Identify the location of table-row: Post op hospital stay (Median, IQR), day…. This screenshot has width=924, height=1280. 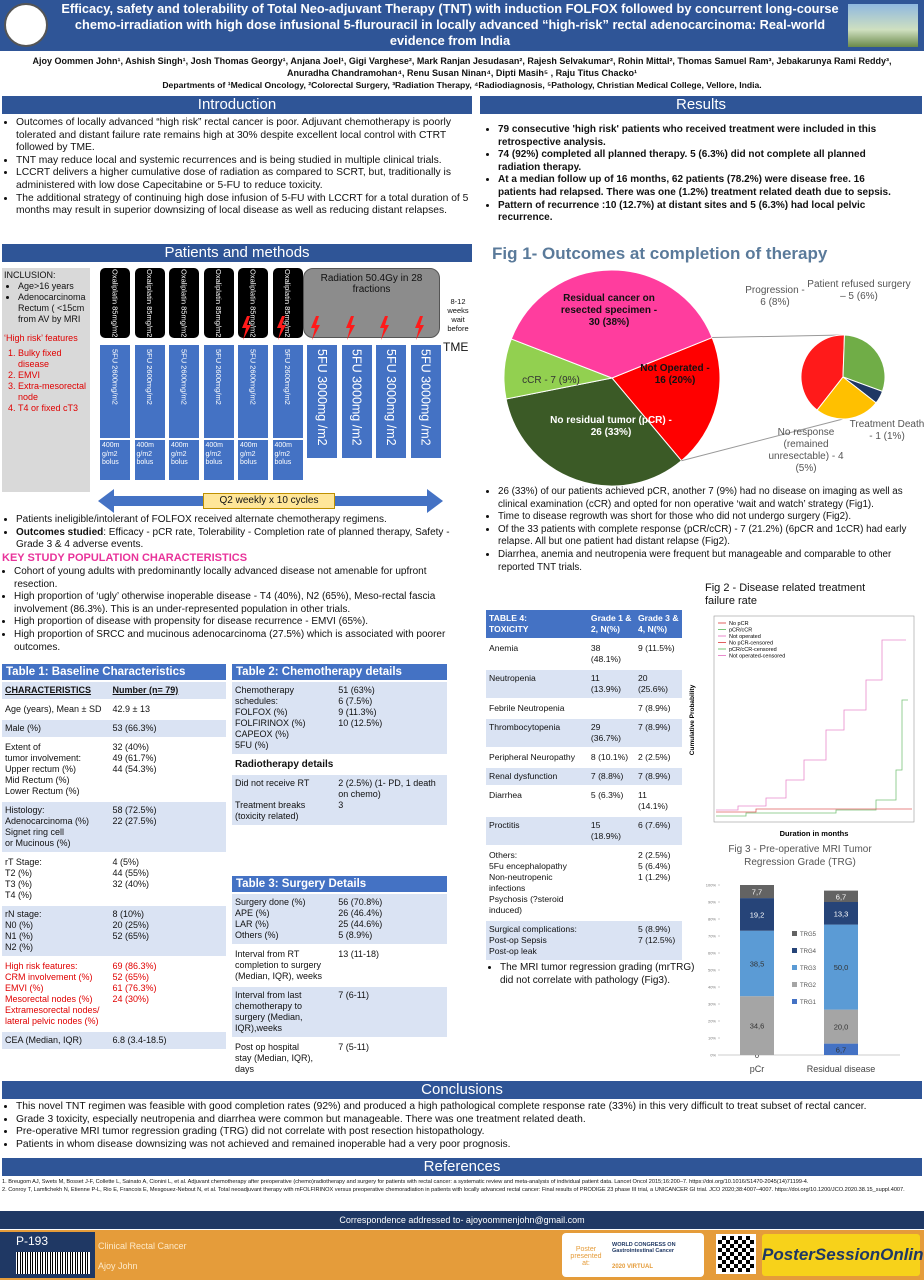
(339, 1057).